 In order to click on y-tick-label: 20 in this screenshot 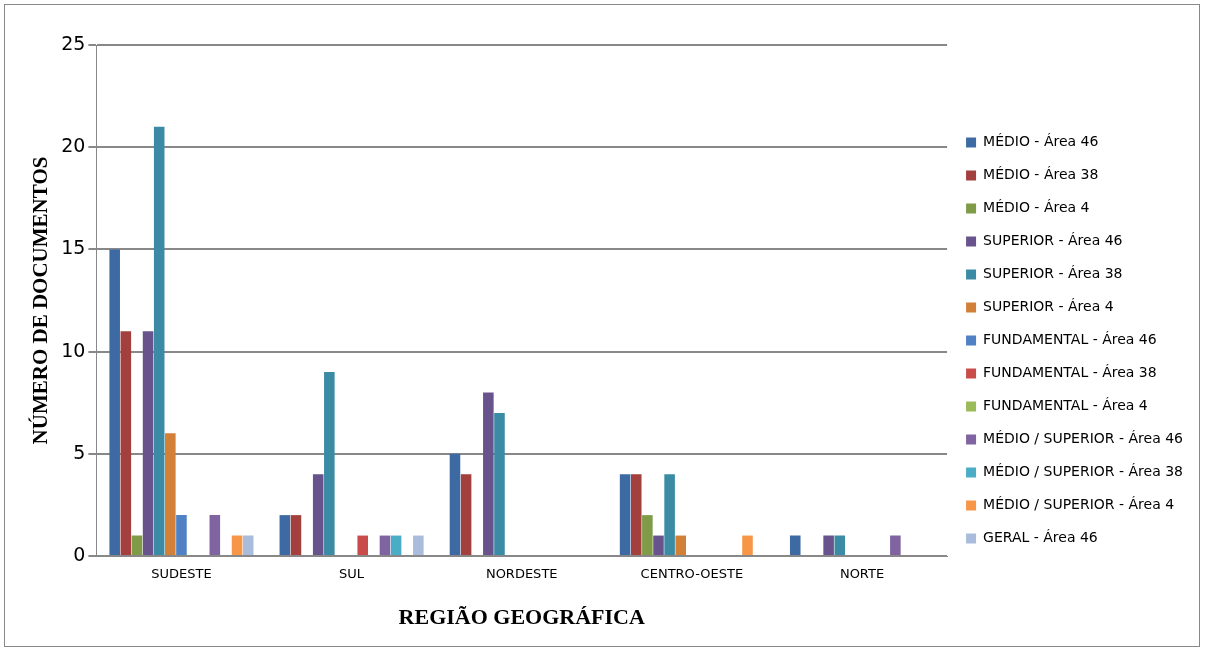, I will do `click(73, 145)`.